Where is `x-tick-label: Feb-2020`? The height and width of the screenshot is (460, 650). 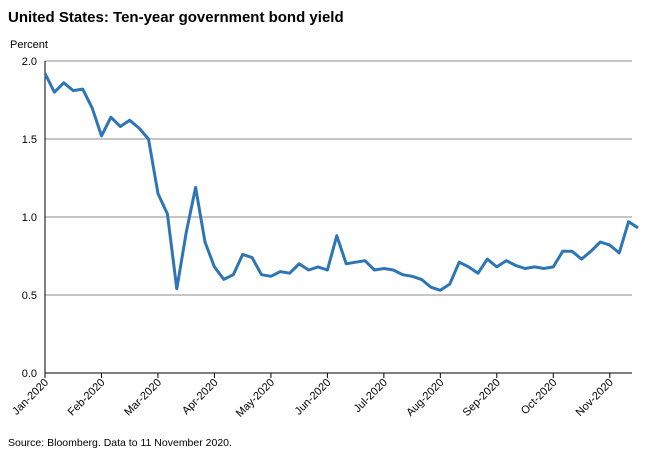 x-tick-label: Feb-2020 is located at coordinates (87, 398).